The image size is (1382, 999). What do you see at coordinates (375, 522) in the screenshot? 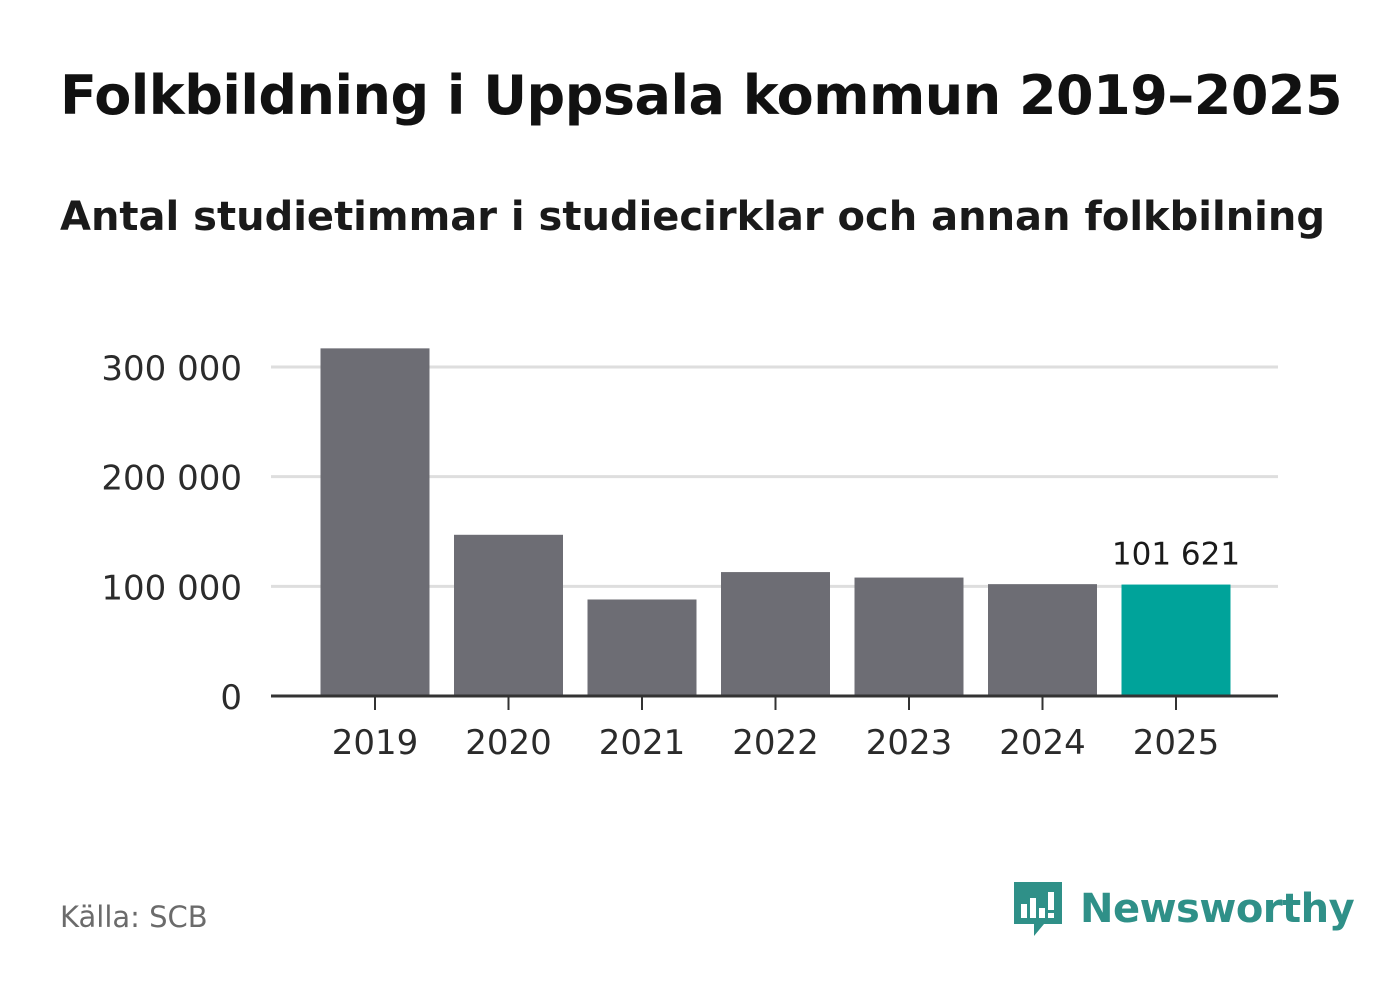
I see `bar-2019` at bounding box center [375, 522].